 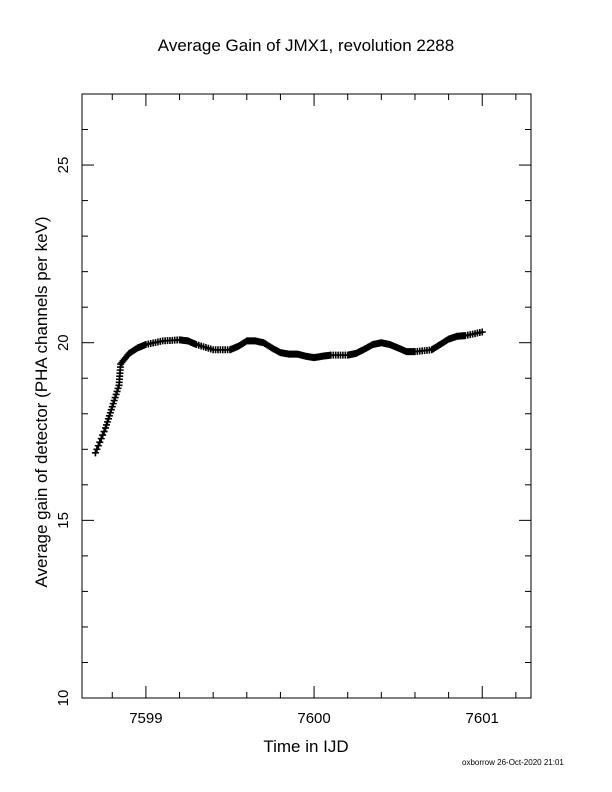 What do you see at coordinates (313, 718) in the screenshot?
I see `x-tick-label: 7600` at bounding box center [313, 718].